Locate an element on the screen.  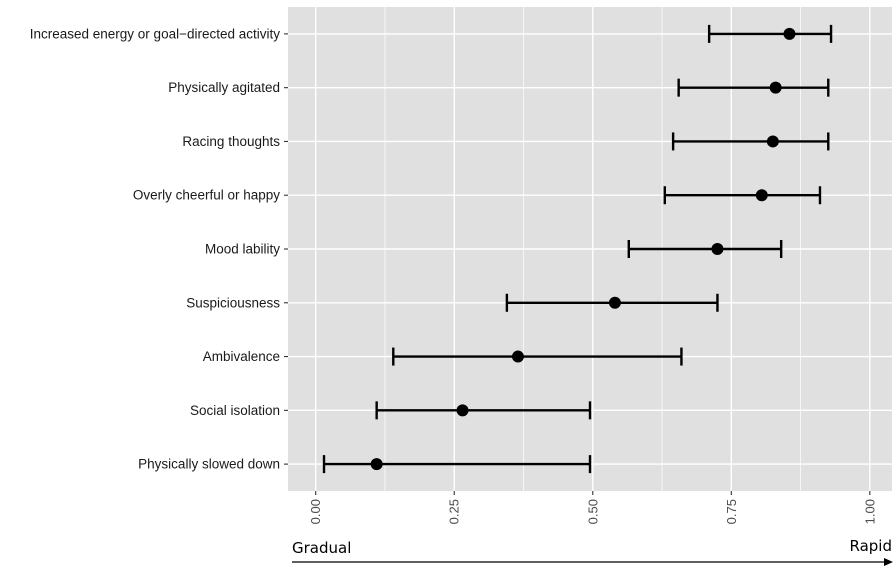
category-label: Physically slowed down is located at coordinates (209, 464).